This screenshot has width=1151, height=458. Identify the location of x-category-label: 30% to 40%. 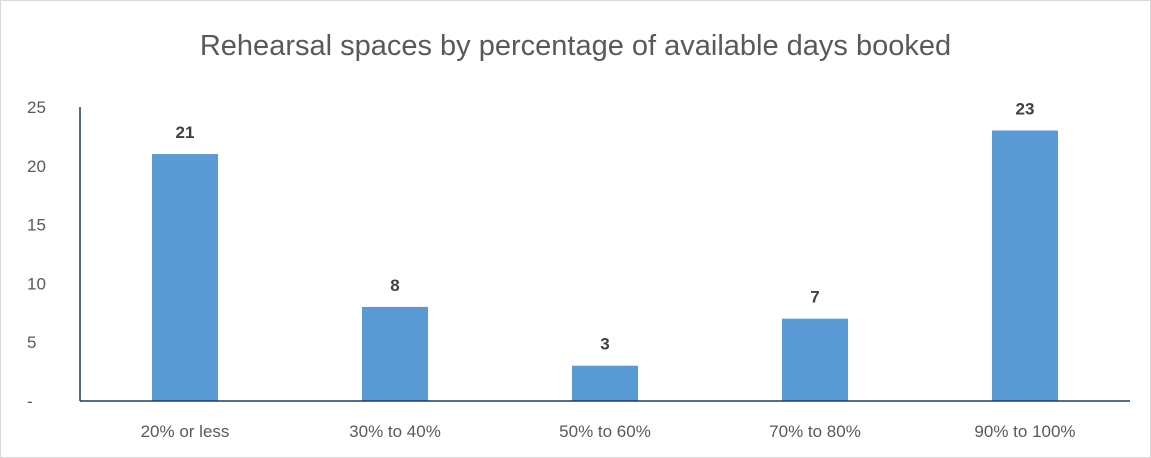
(395, 431).